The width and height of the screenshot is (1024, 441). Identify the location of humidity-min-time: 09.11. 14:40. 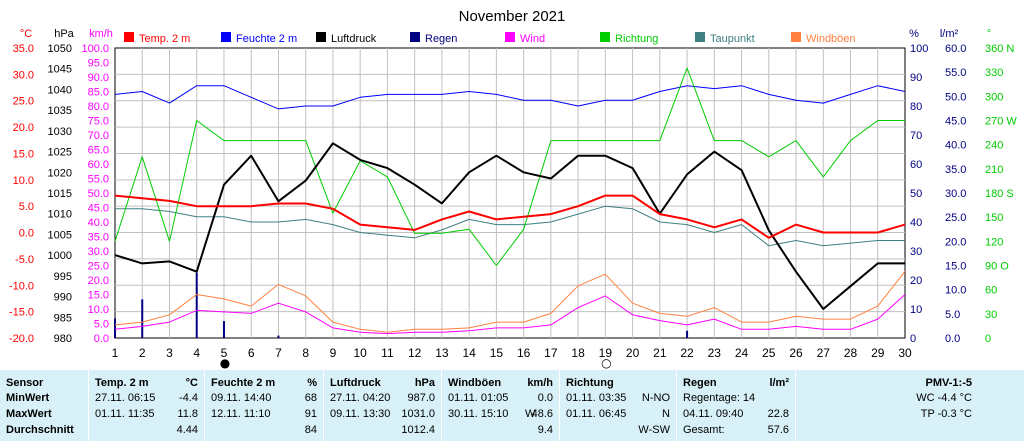
(241, 398).